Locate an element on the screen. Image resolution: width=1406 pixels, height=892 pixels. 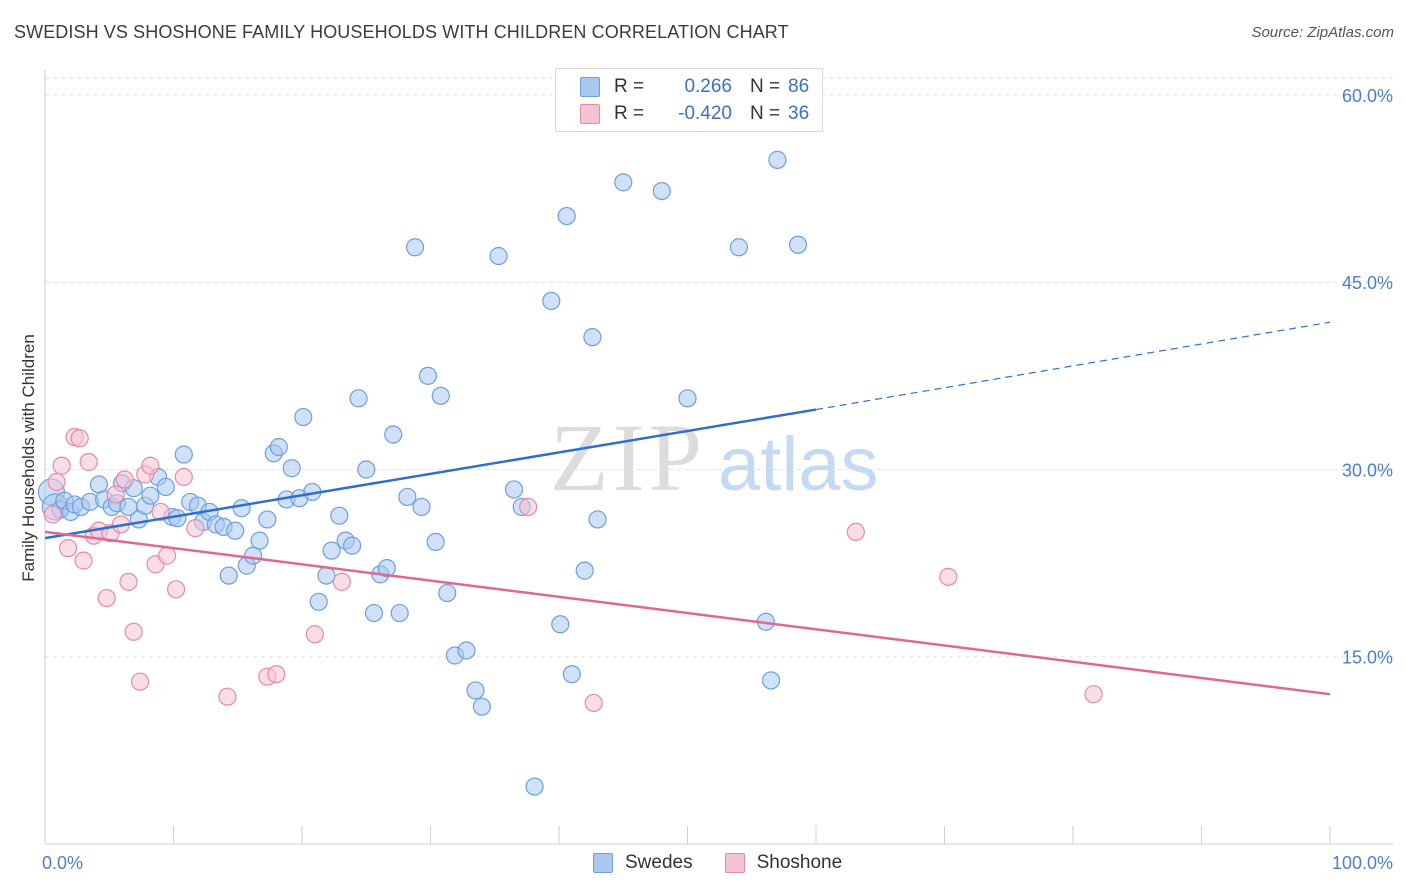
y-tick-label-3: 60.0% is located at coordinates (1367, 96).